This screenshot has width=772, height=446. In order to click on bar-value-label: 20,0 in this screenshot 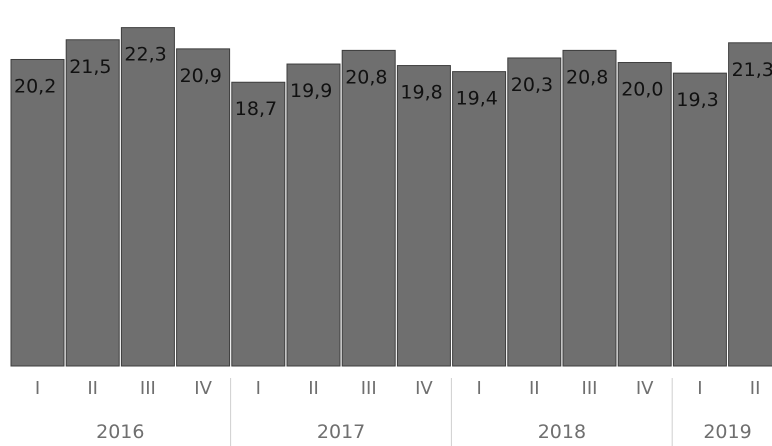, I will do `click(642, 90)`.